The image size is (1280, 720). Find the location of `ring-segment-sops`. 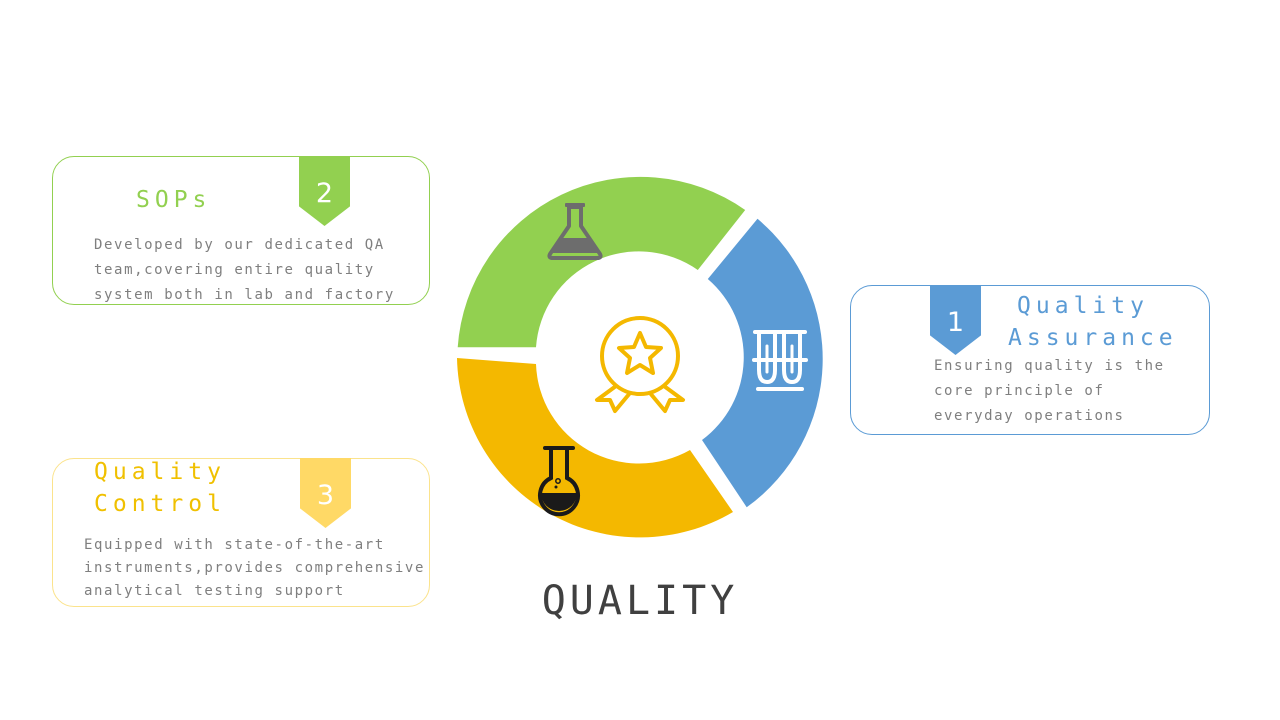

ring-segment-sops is located at coordinates (601, 262).